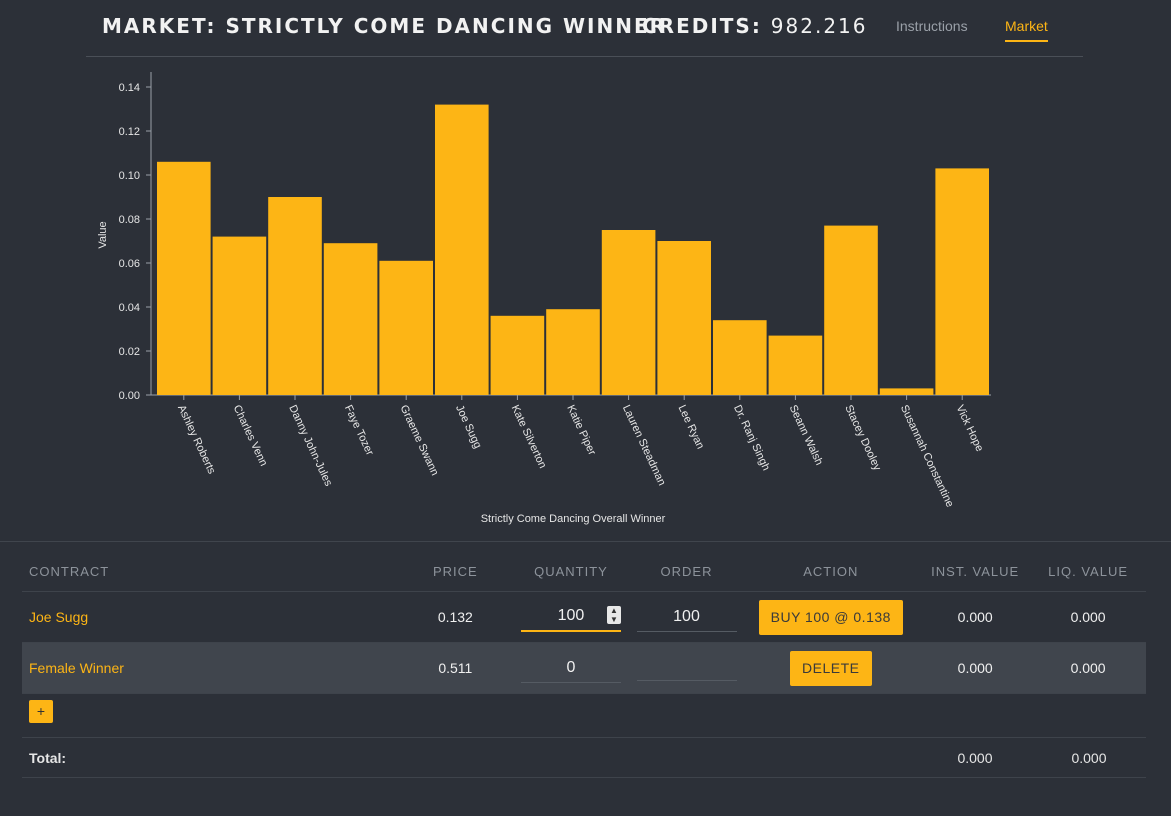 This screenshot has width=1171, height=816. What do you see at coordinates (529, 436) in the screenshot?
I see `x-tick-label: Kate Silverton` at bounding box center [529, 436].